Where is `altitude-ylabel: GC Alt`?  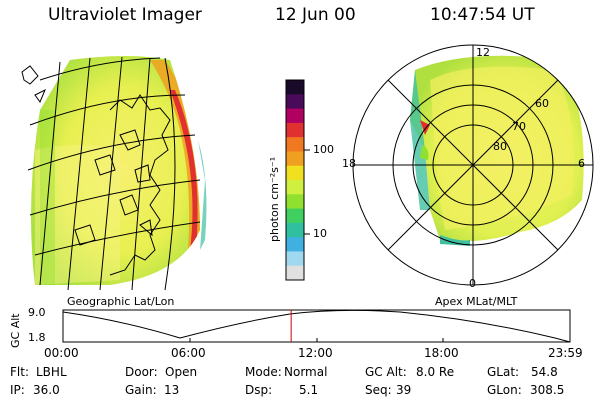 altitude-ylabel: GC Alt is located at coordinates (15, 330).